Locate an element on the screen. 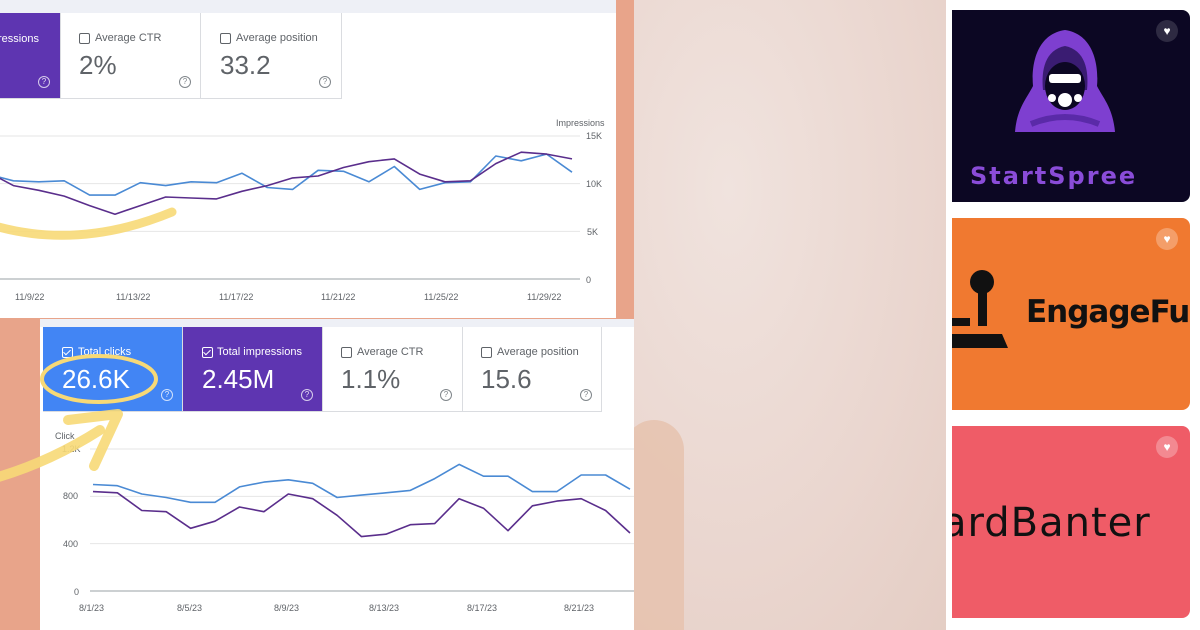 Image resolution: width=1200 pixels, height=630 pixels. logo-text: StartSpree is located at coordinates (1054, 176).